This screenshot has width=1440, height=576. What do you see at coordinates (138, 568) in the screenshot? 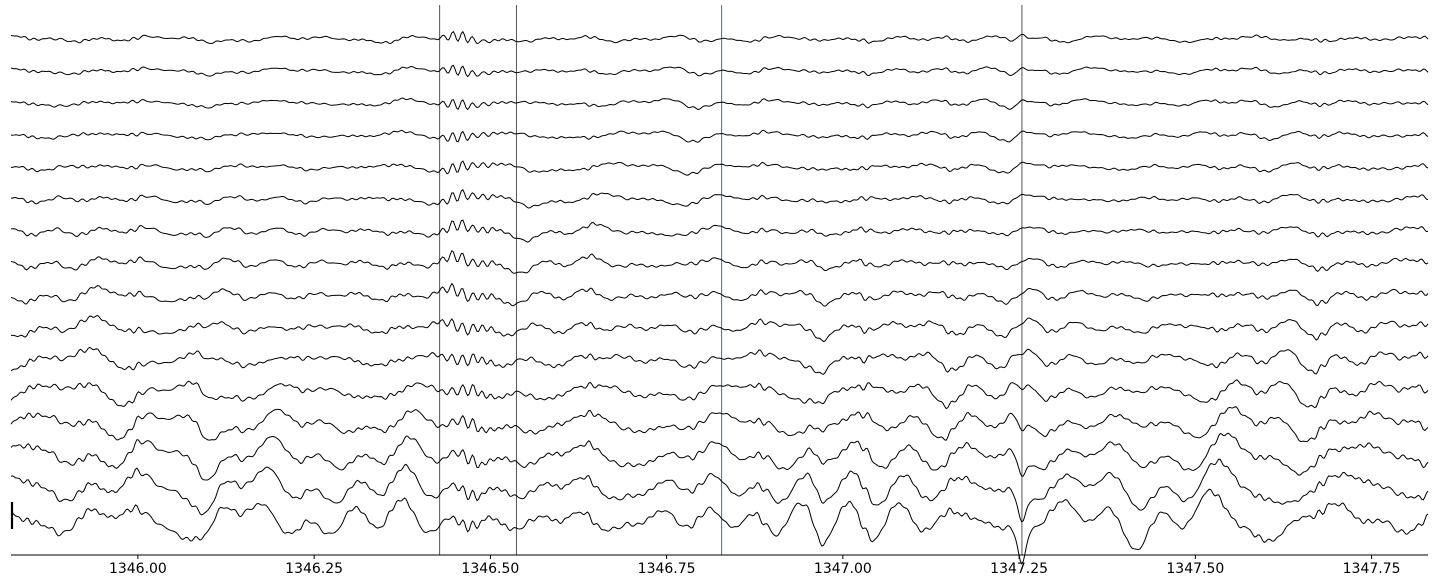
I see `x-tick-label-0: 1346.00` at bounding box center [138, 568].